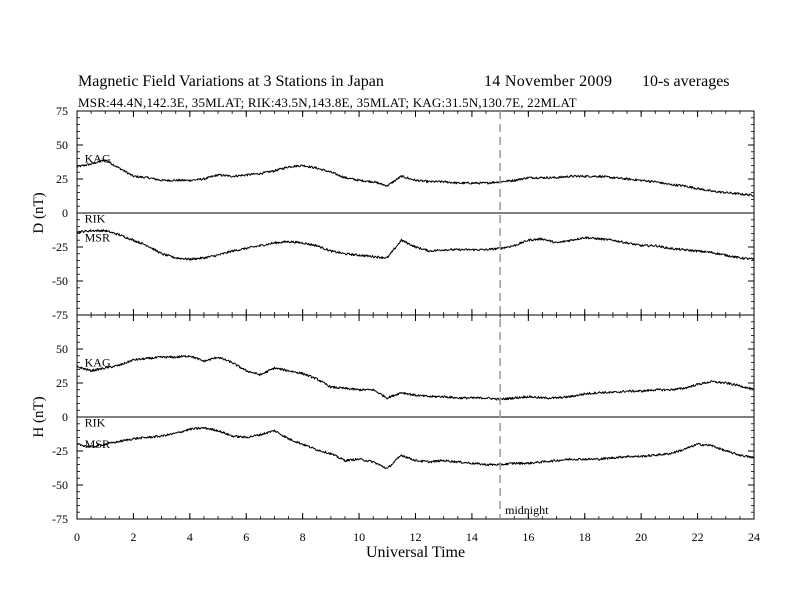 The width and height of the screenshot is (792, 612). Describe the element at coordinates (585, 537) in the screenshot. I see `x-tick-label: 18` at that location.